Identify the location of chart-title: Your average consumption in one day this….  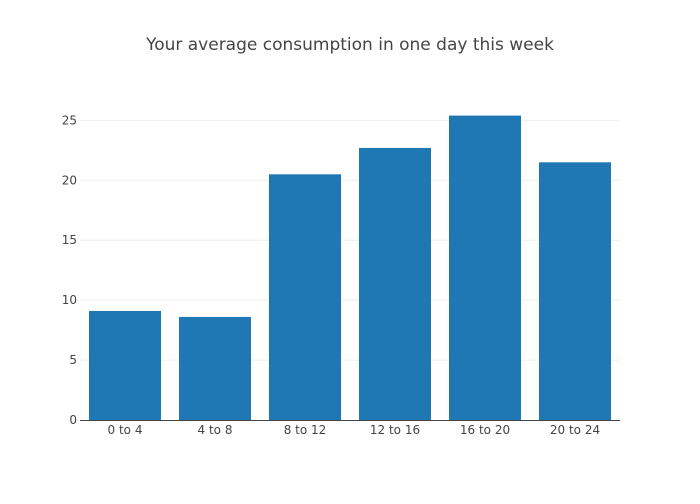
(349, 45).